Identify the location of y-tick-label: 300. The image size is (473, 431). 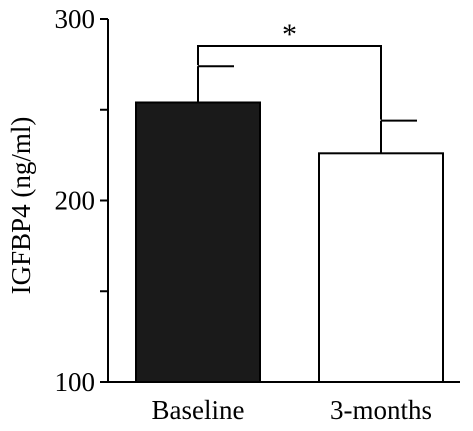
(75, 19).